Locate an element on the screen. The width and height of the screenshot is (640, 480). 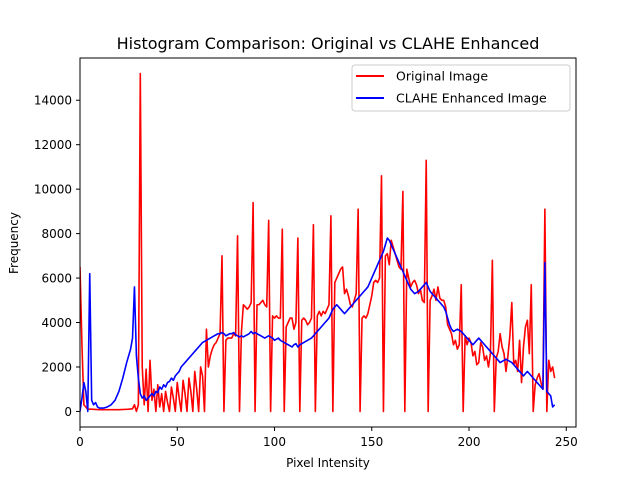
x-tick-label: 150 is located at coordinates (371, 442).